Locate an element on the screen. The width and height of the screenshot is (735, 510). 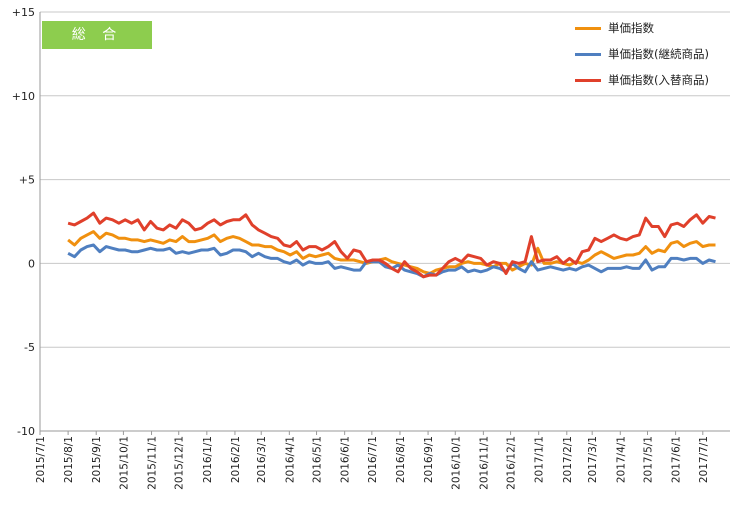
x-tick-label: 2016/5/1 is located at coordinates (318, 459).